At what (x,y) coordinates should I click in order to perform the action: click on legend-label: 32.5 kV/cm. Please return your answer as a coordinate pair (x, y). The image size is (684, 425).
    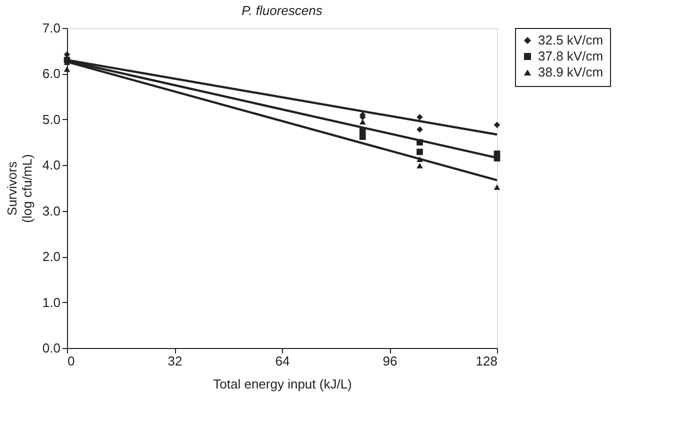
    Looking at the image, I should click on (571, 40).